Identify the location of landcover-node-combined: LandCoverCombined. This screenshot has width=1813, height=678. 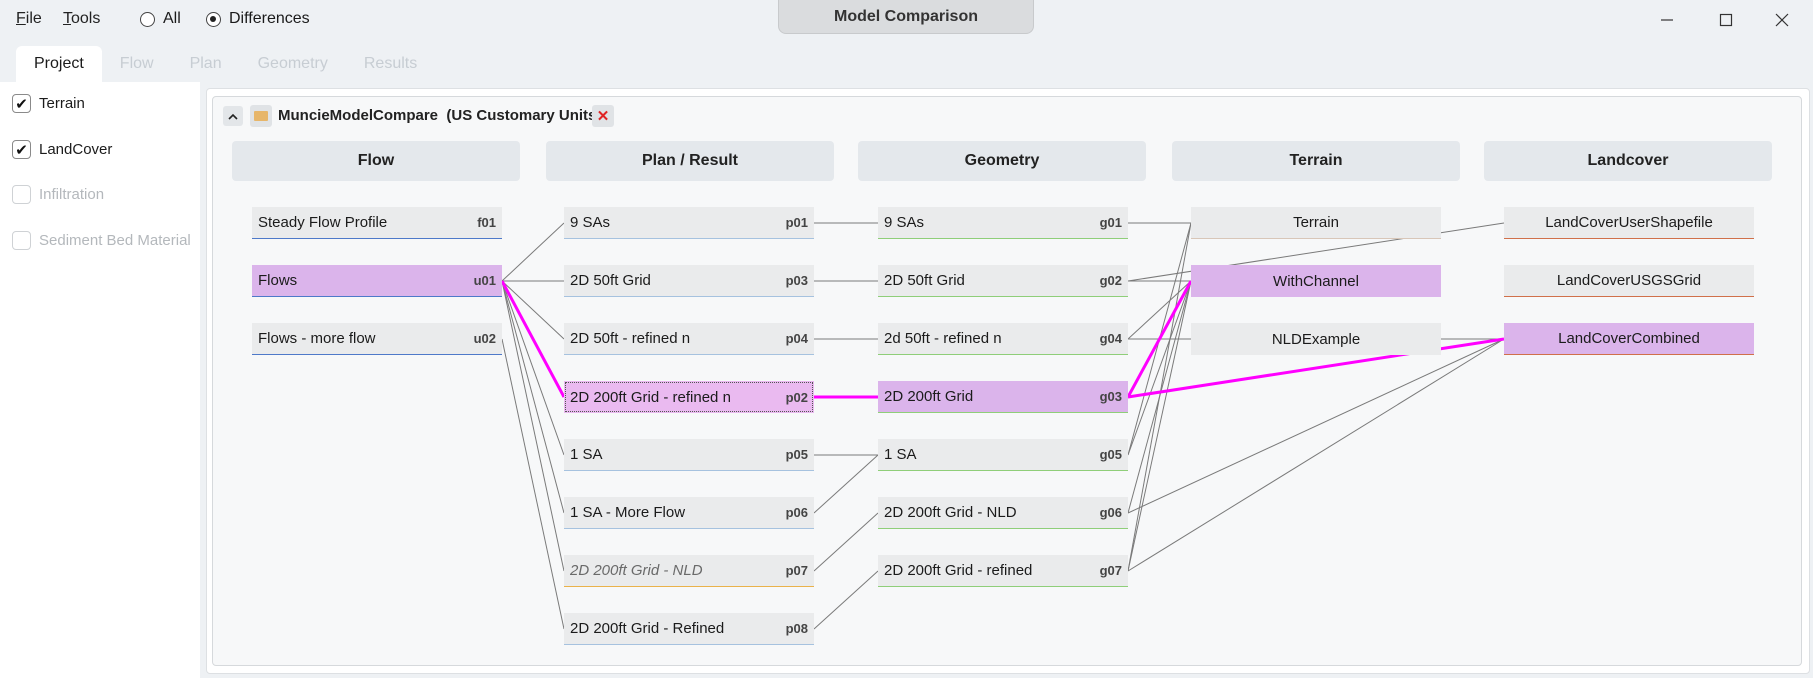
(1629, 339).